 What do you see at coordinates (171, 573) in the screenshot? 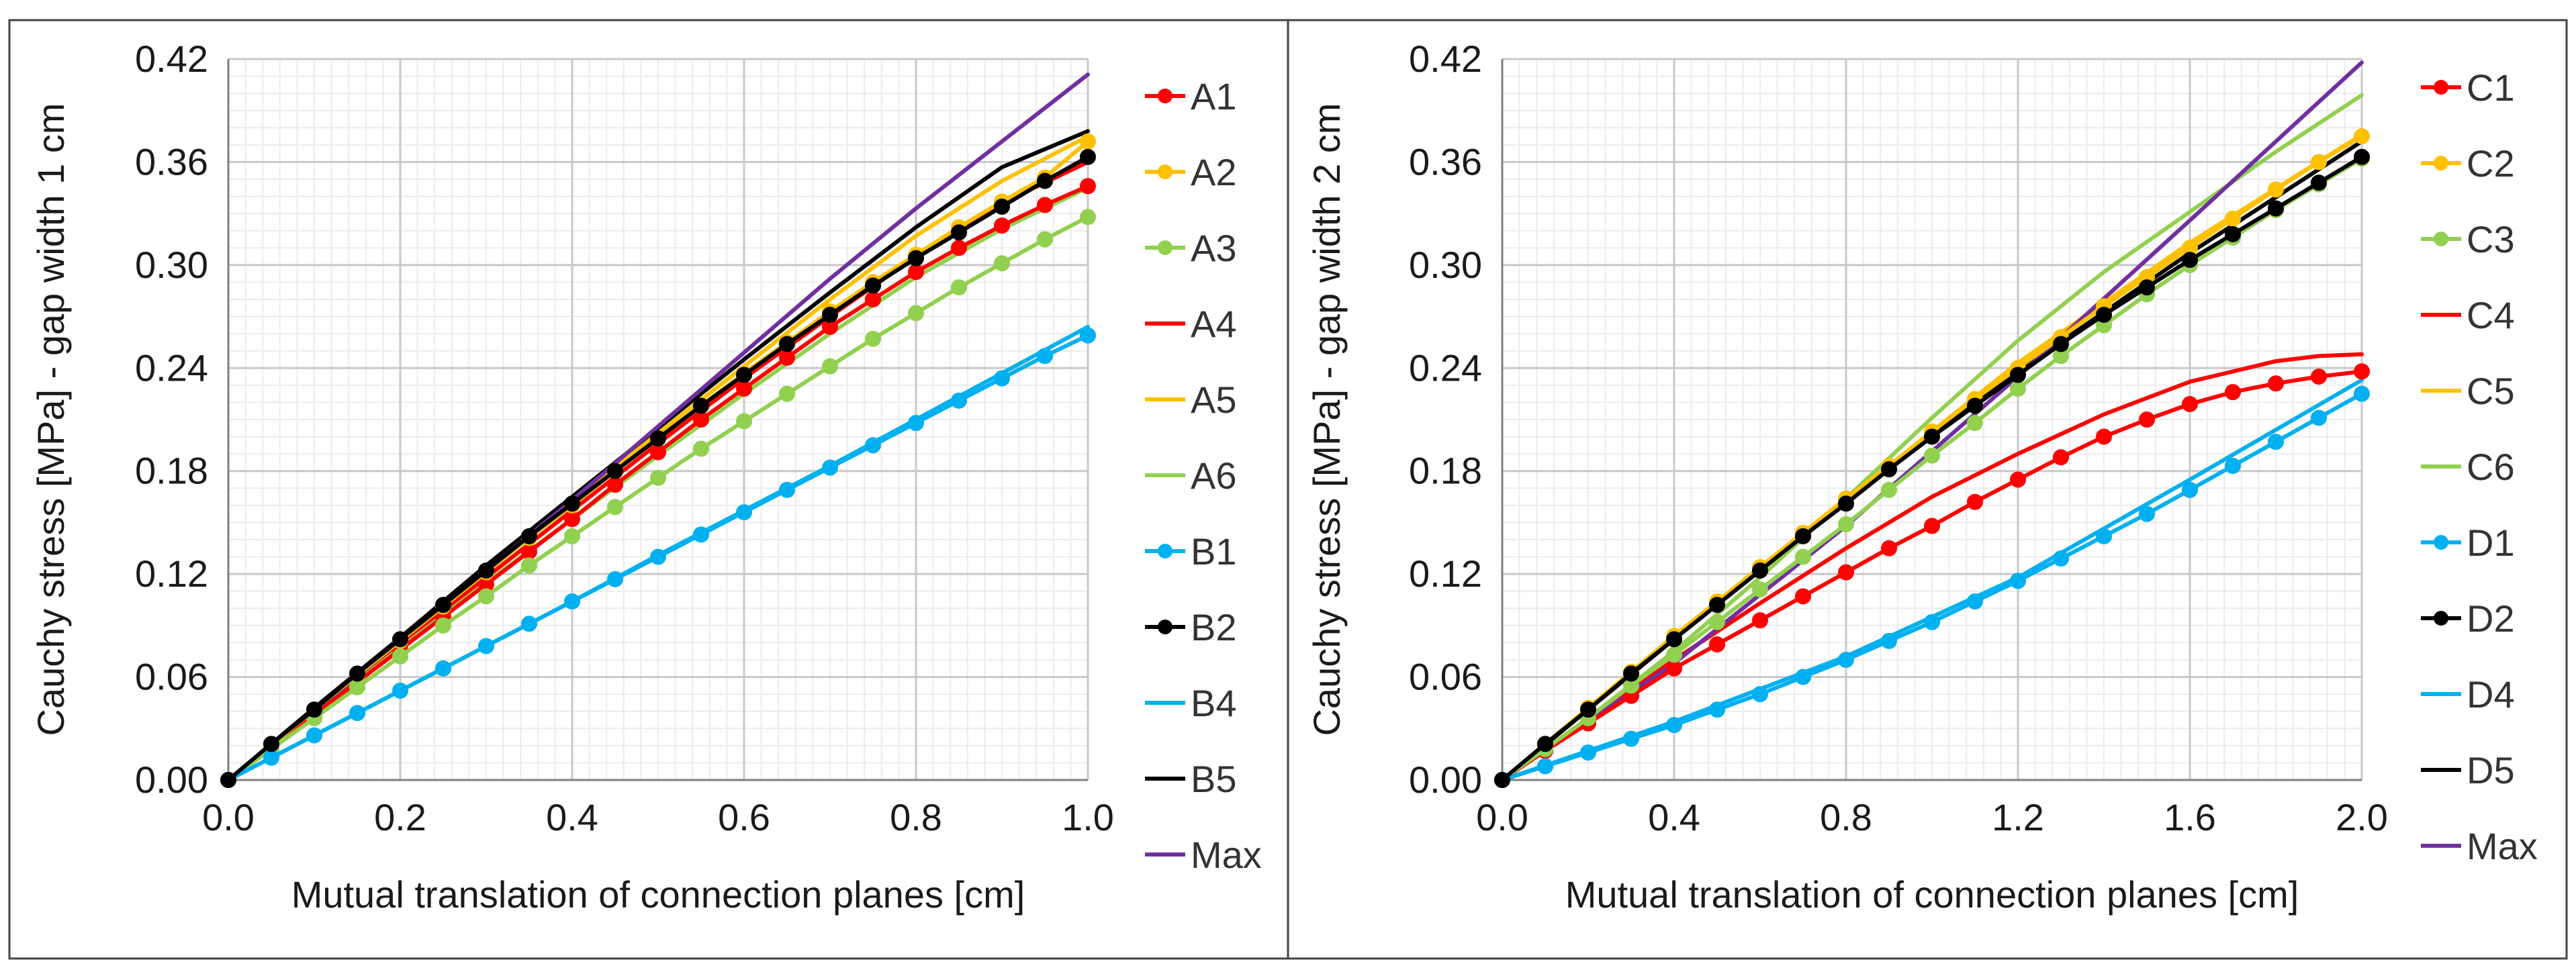
I see `y-tick-label: 0.12` at bounding box center [171, 573].